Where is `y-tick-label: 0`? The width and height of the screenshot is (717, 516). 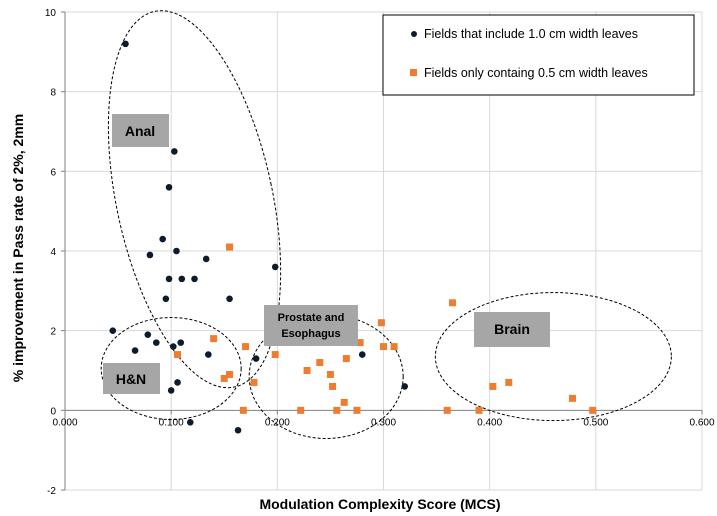 y-tick-label: 0 is located at coordinates (53, 411).